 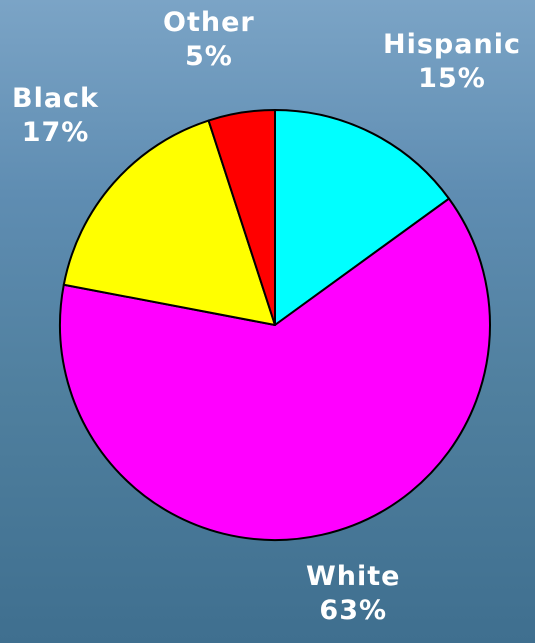 What do you see at coordinates (55, 132) in the screenshot?
I see `slice-value-black: 17%` at bounding box center [55, 132].